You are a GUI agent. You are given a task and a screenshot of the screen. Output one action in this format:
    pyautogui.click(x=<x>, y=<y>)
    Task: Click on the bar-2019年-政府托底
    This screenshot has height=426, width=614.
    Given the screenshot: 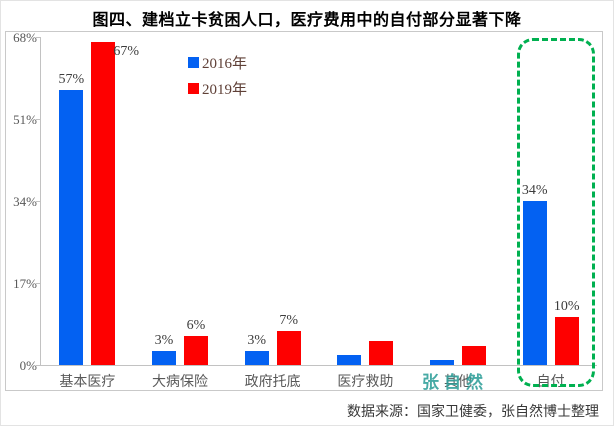 What is the action you would take?
    pyautogui.click(x=288, y=348)
    